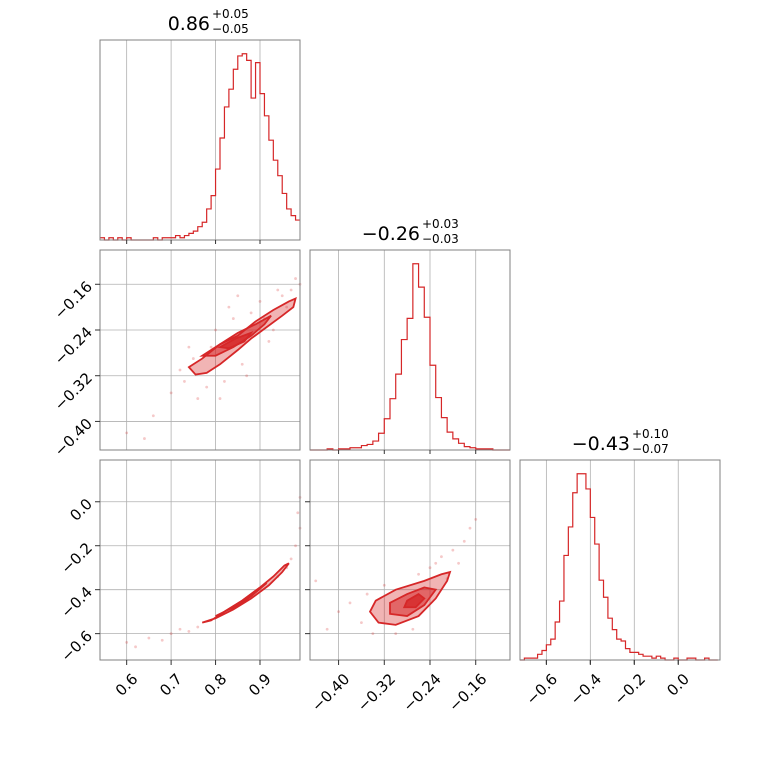 The height and width of the screenshot is (760, 760). What do you see at coordinates (376, 692) in the screenshot?
I see `x-tick-label: −0.32` at bounding box center [376, 692].